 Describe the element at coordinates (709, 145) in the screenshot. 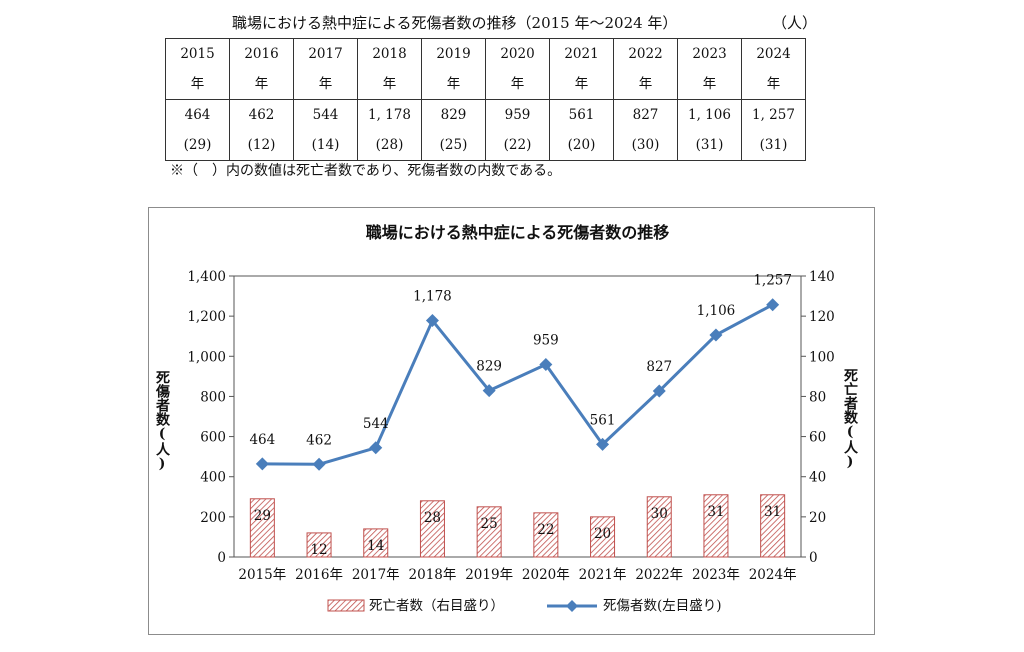

I see `death-value: (31)` at that location.